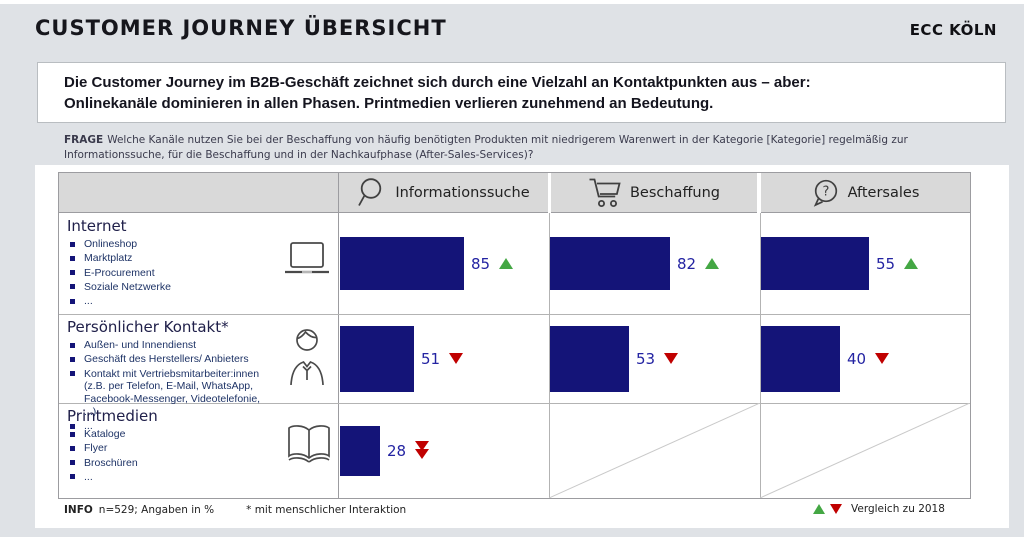 Image resolution: width=1024 pixels, height=537 pixels. I want to click on cell-kontakt-beschaffung: 53, so click(655, 358).